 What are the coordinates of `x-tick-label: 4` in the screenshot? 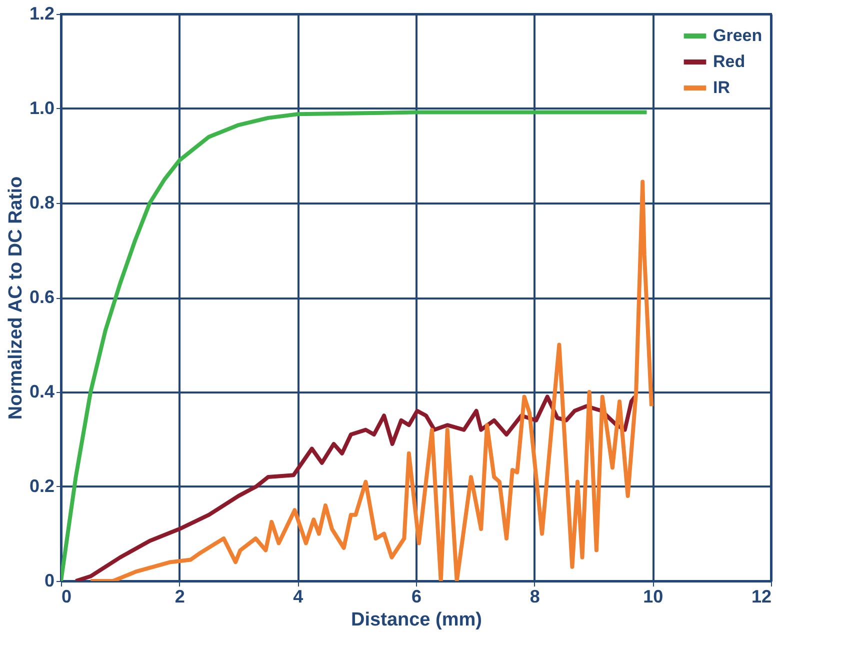 It's located at (298, 596).